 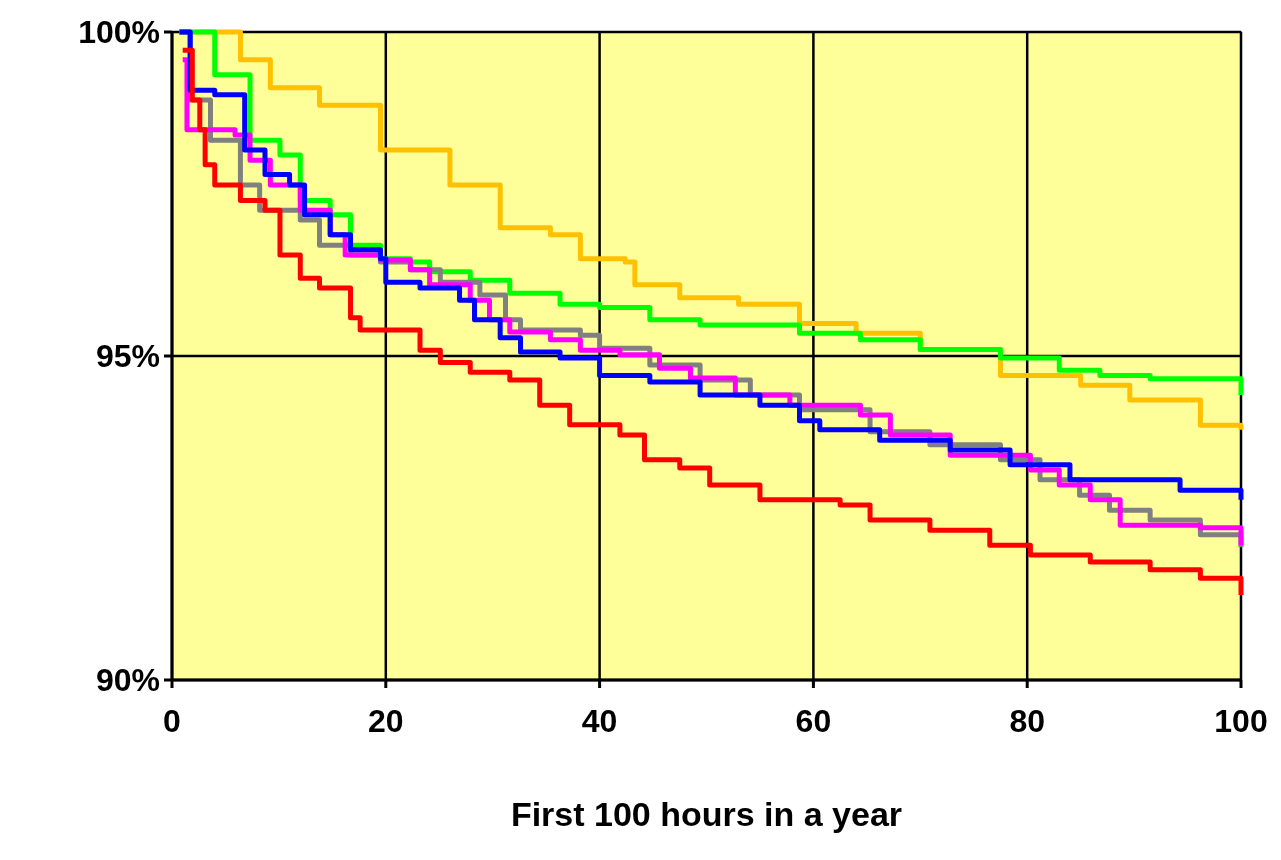 I want to click on y-tick-label: 100%, so click(x=119, y=32).